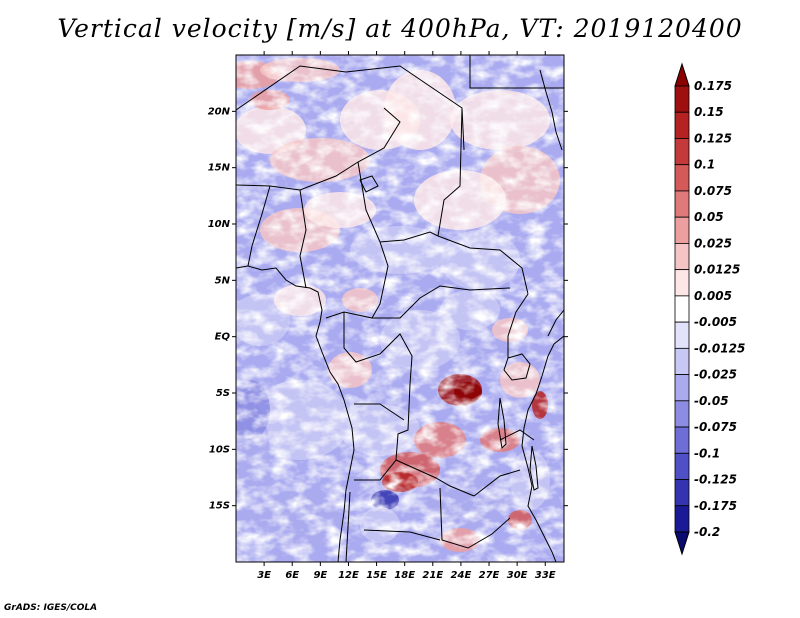 The height and width of the screenshot is (618, 800). What do you see at coordinates (711, 401) in the screenshot?
I see `colorbar-label: -0.05` at bounding box center [711, 401].